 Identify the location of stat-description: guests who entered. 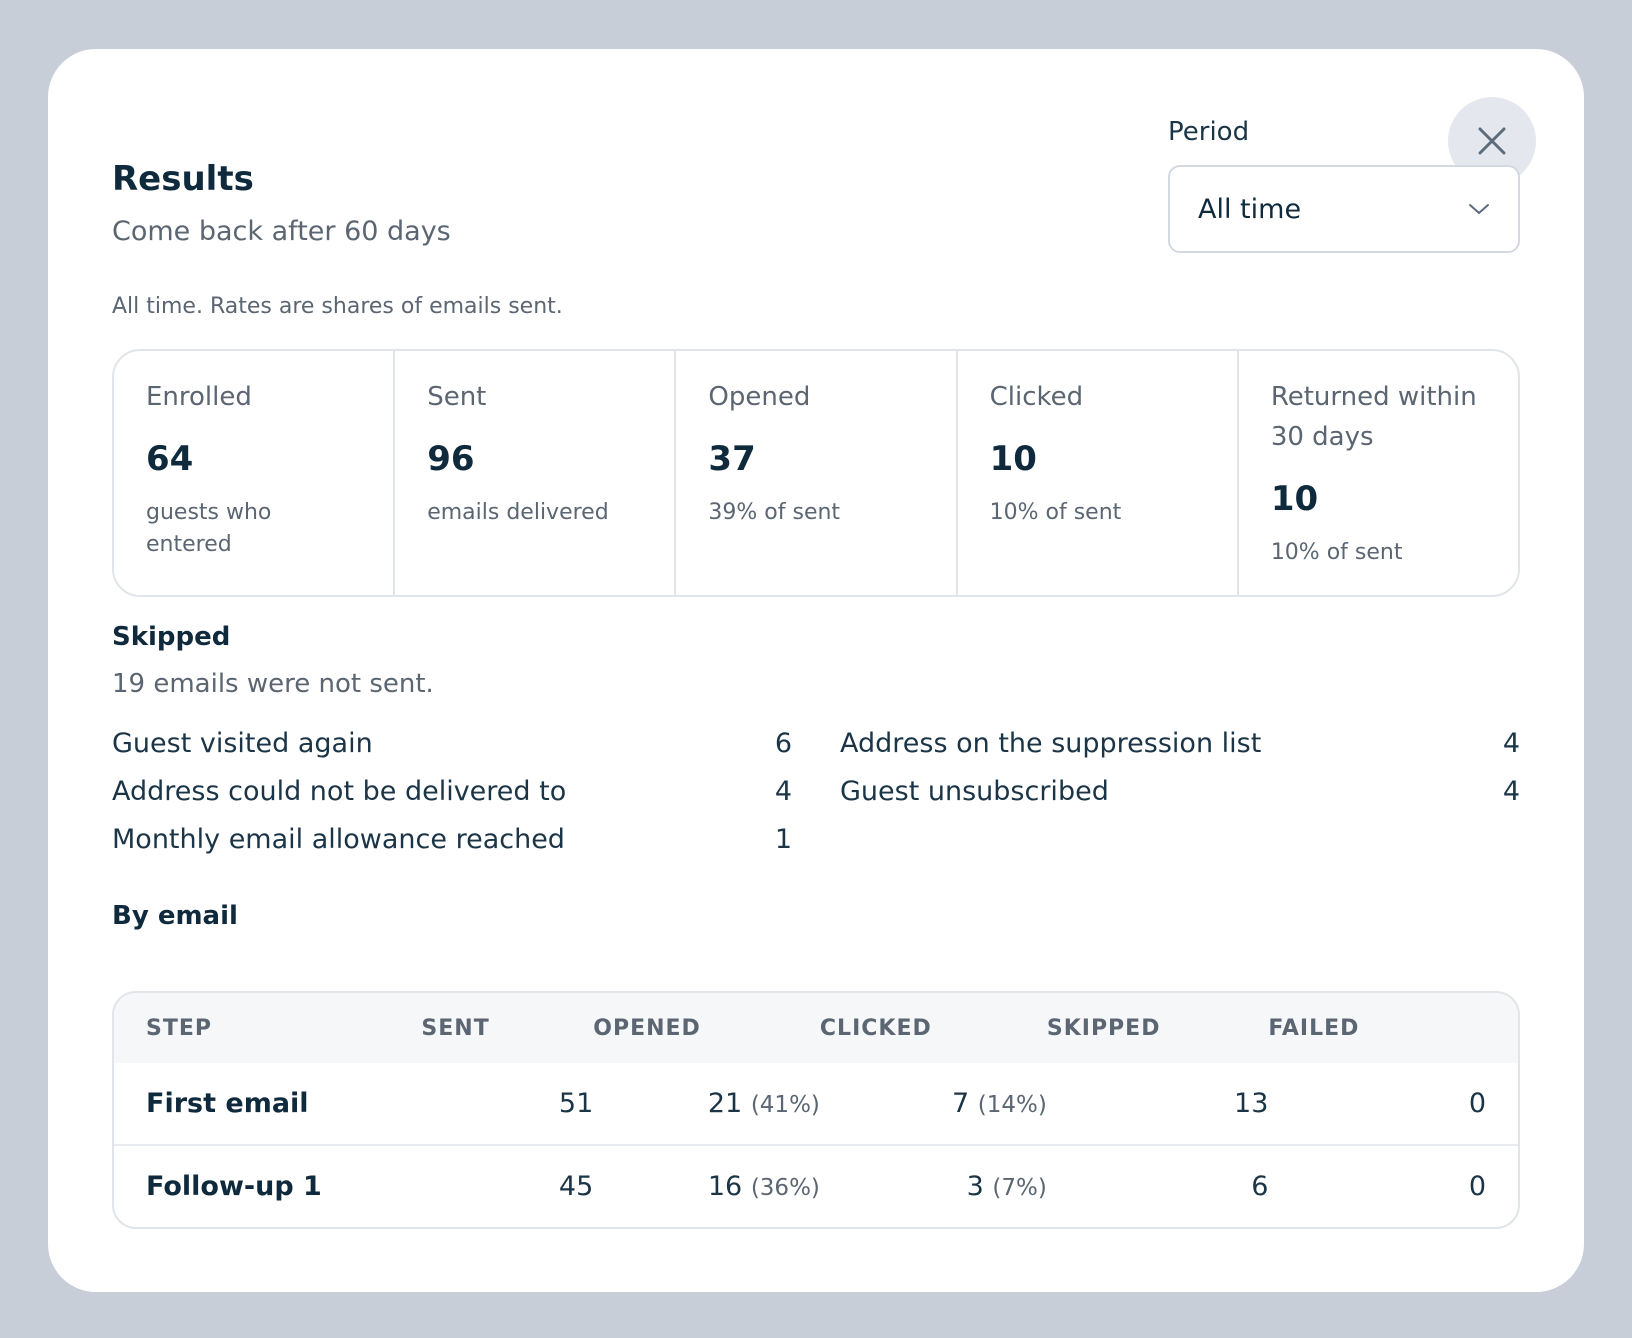
(209, 528).